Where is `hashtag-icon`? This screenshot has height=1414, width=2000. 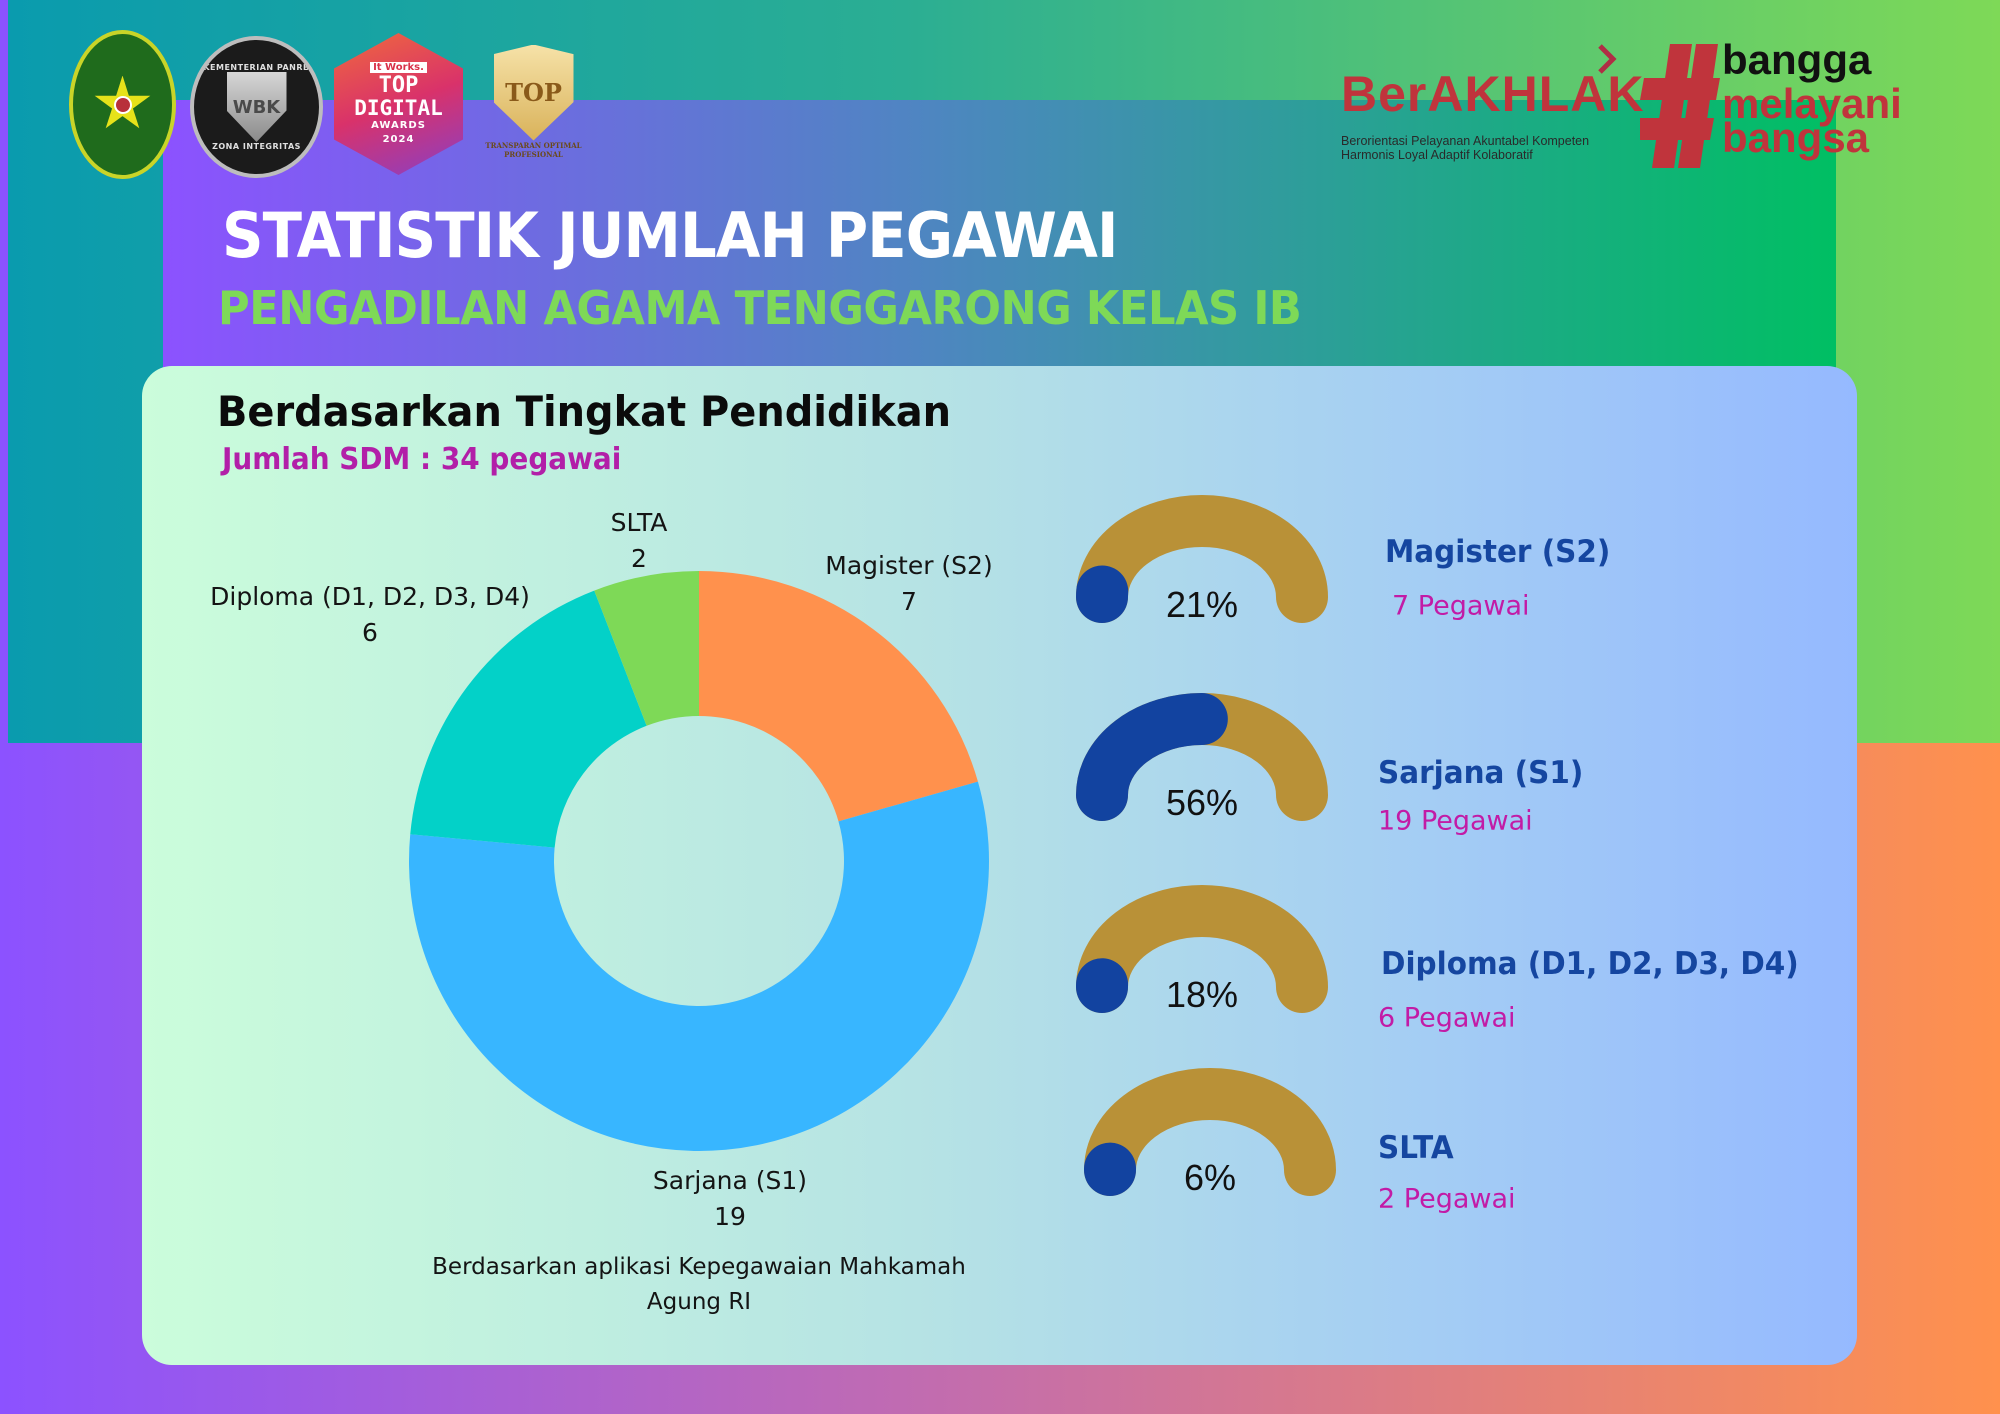 hashtag-icon is located at coordinates (1680, 106).